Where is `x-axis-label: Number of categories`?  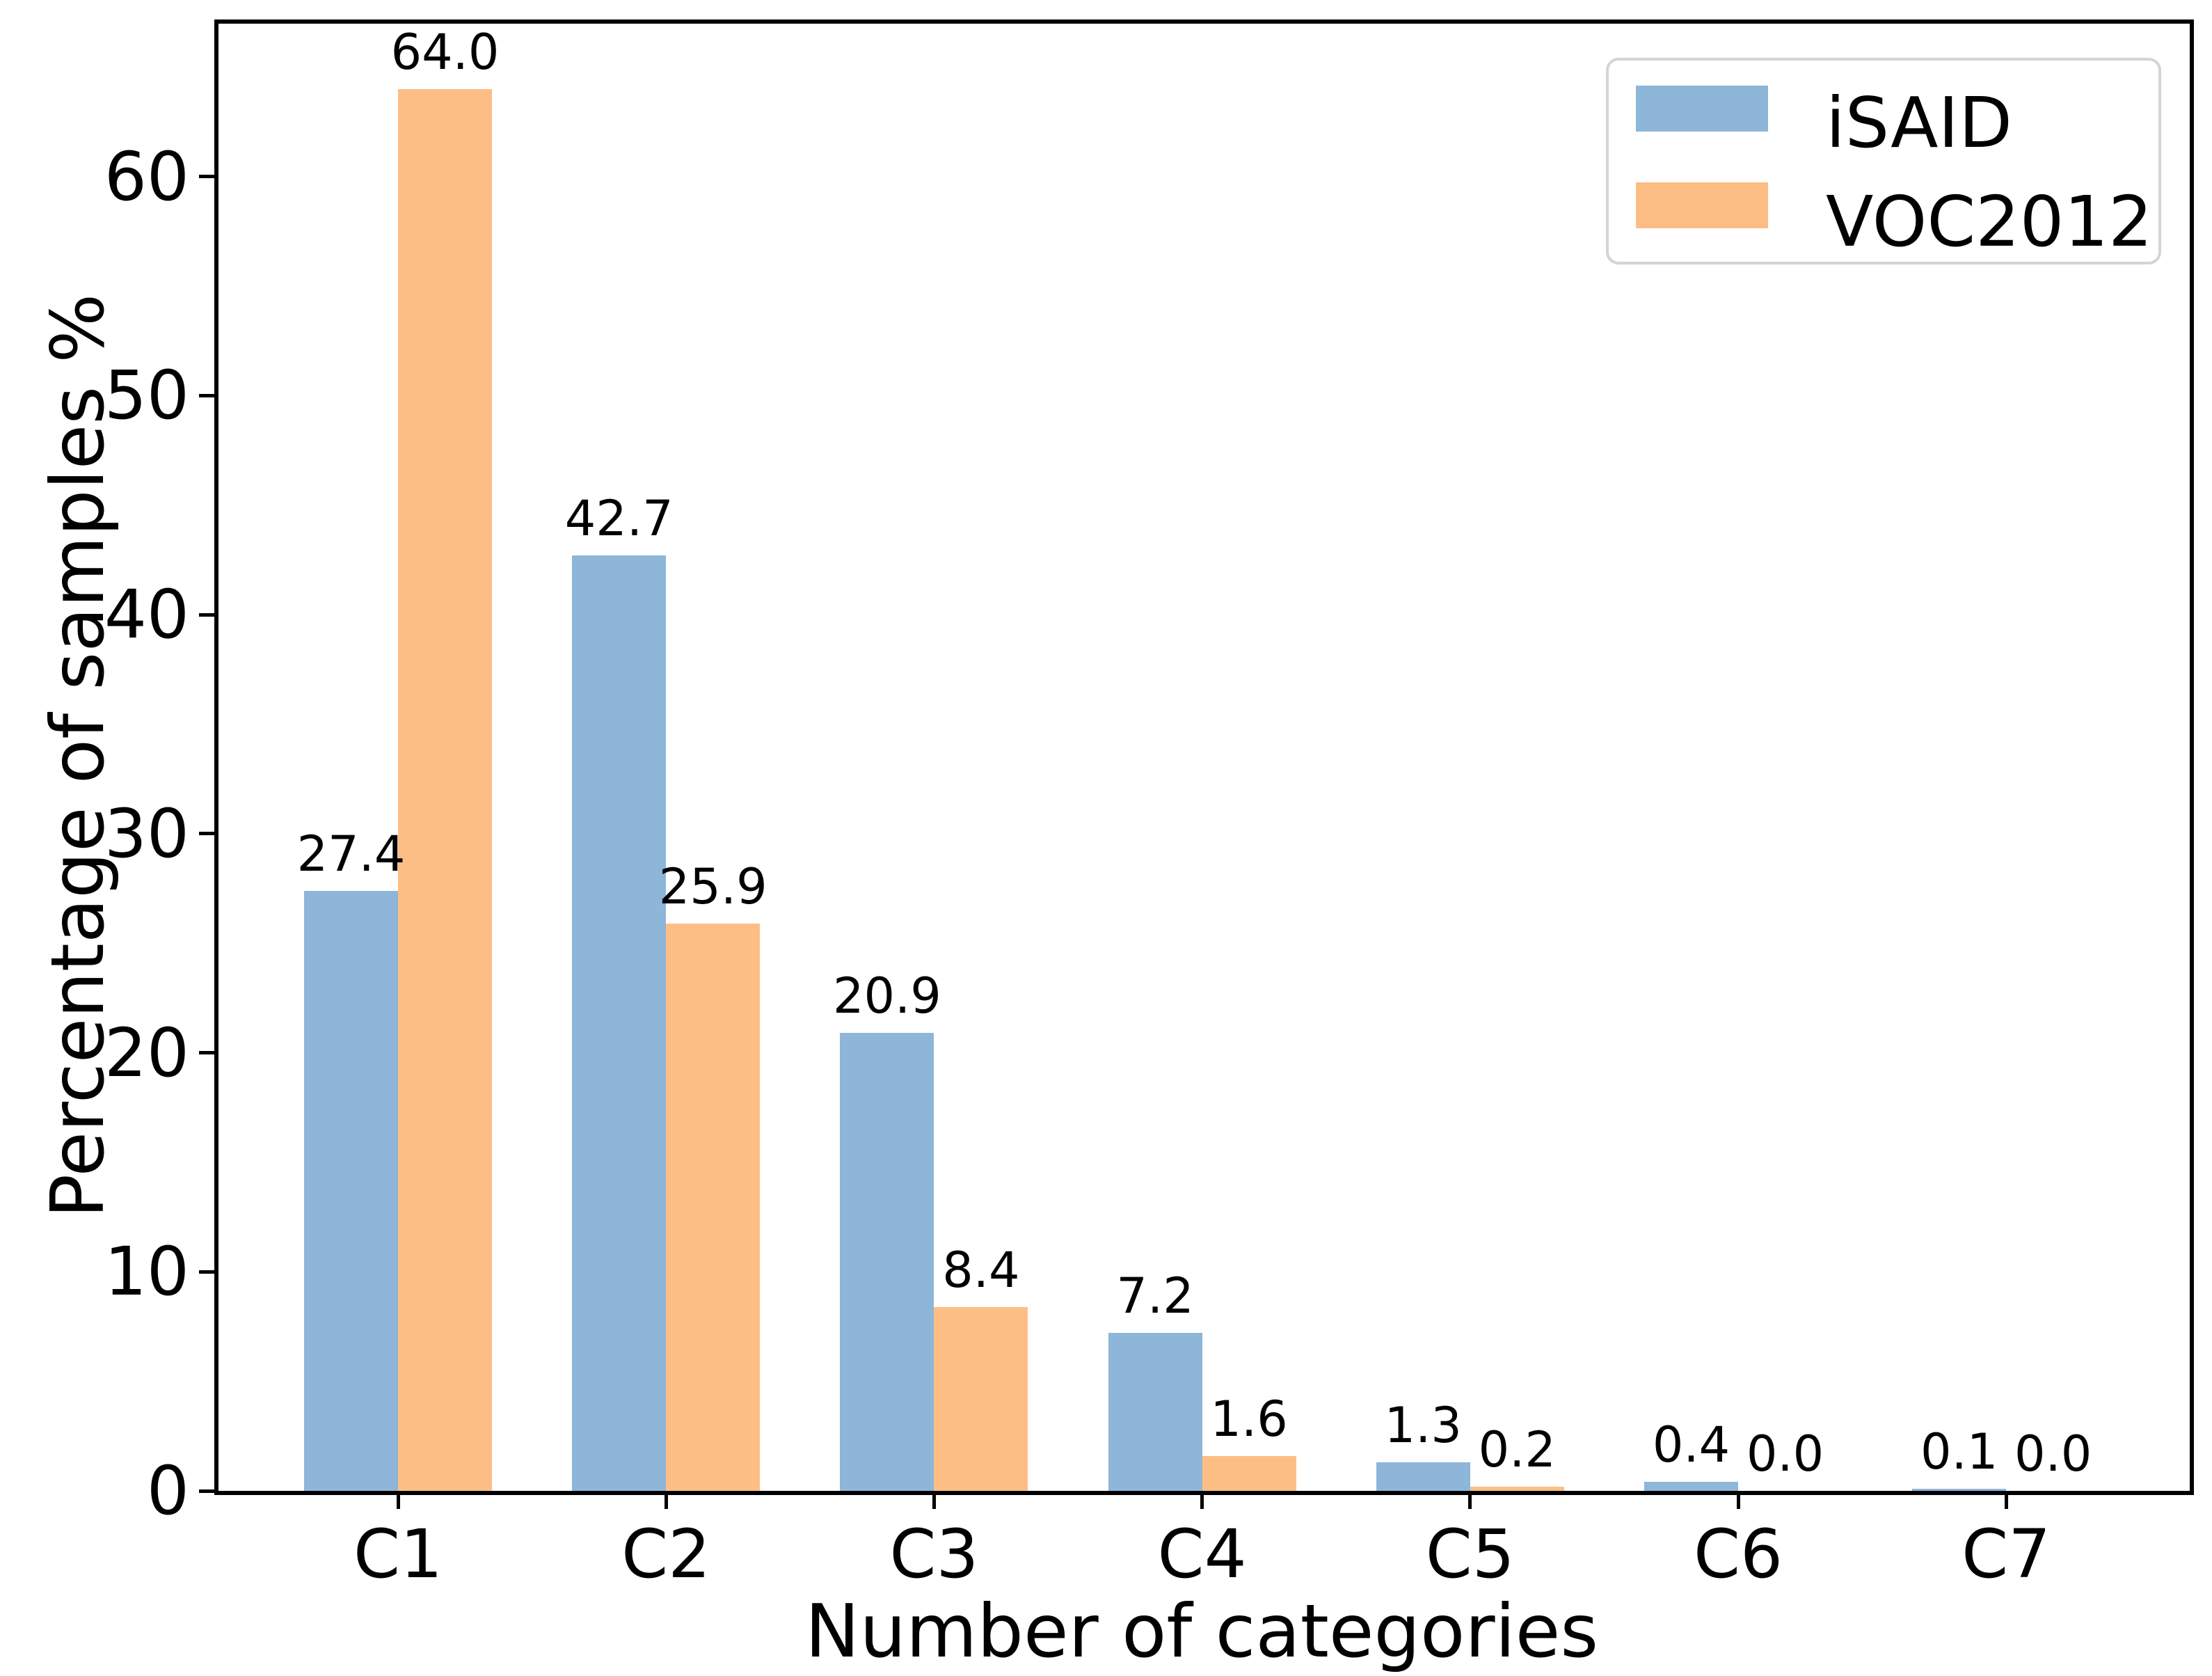
x-axis-label: Number of categories is located at coordinates (1201, 1631).